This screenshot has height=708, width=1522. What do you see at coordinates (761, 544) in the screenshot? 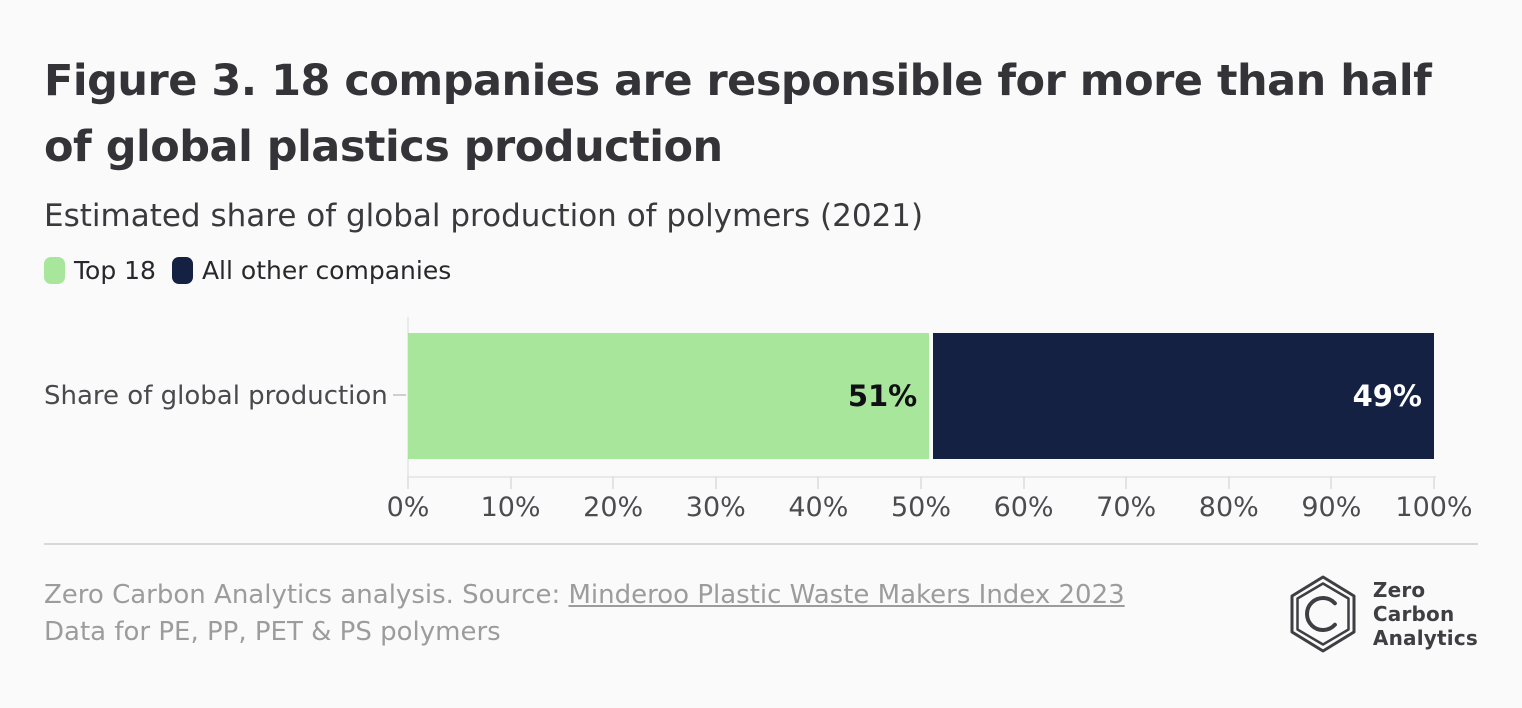
I see `footer-divider` at bounding box center [761, 544].